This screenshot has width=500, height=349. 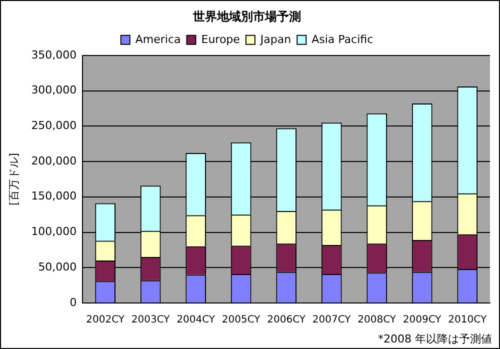 What do you see at coordinates (73, 302) in the screenshot?
I see `y-tick-label: 0` at bounding box center [73, 302].